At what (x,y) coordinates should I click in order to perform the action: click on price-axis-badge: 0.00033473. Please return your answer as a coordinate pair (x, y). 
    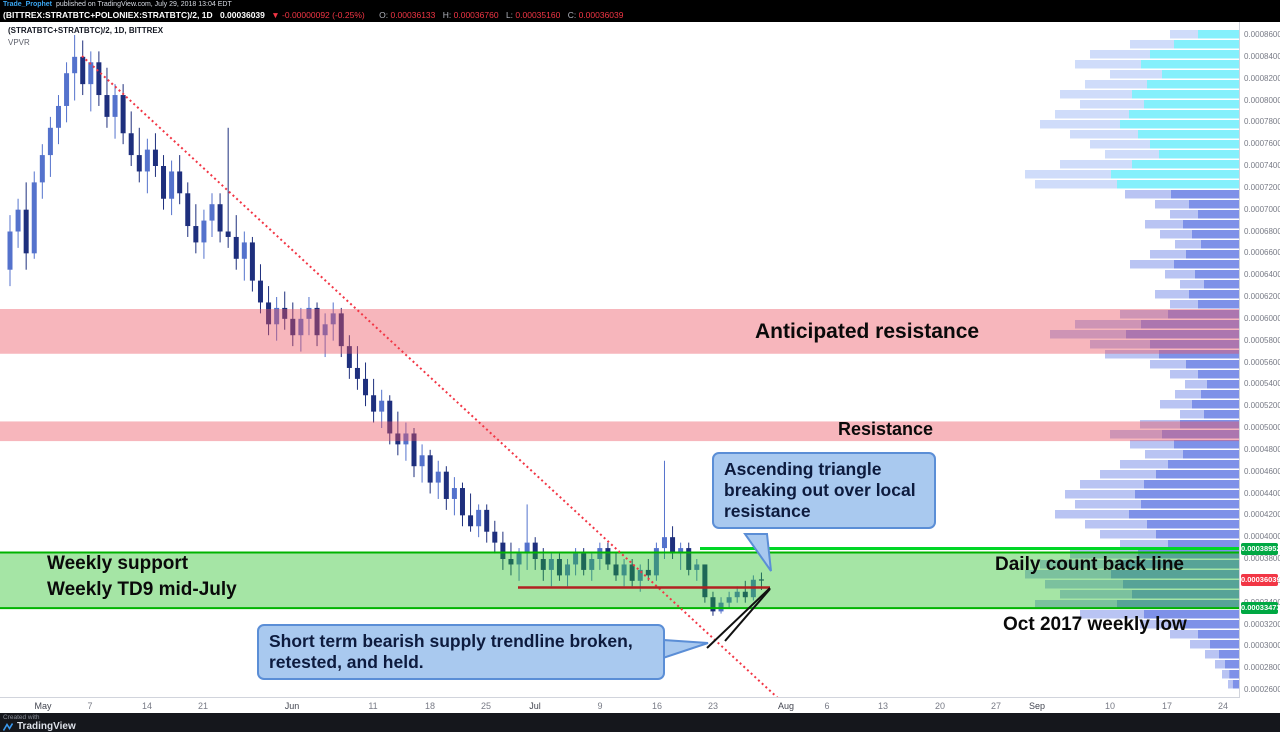
    Looking at the image, I should click on (1260, 608).